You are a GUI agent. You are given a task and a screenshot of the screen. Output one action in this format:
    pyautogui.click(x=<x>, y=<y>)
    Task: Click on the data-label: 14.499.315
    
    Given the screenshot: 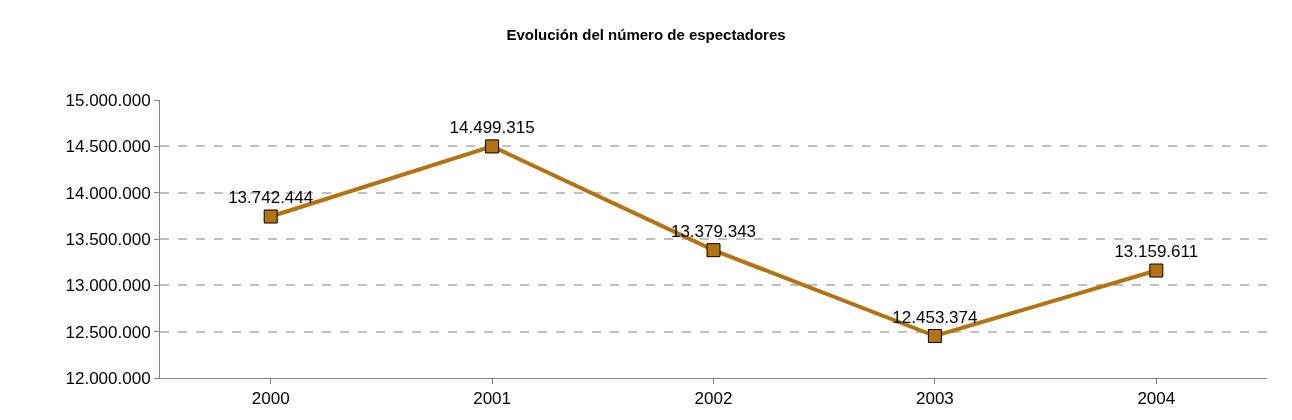 What is the action you would take?
    pyautogui.click(x=492, y=128)
    